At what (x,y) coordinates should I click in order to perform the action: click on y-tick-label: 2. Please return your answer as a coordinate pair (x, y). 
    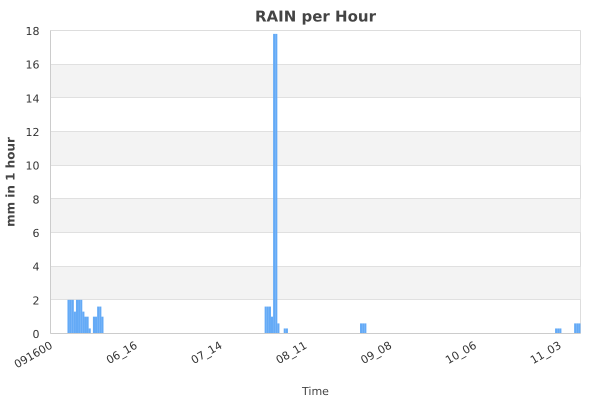
    Looking at the image, I should click on (36, 301).